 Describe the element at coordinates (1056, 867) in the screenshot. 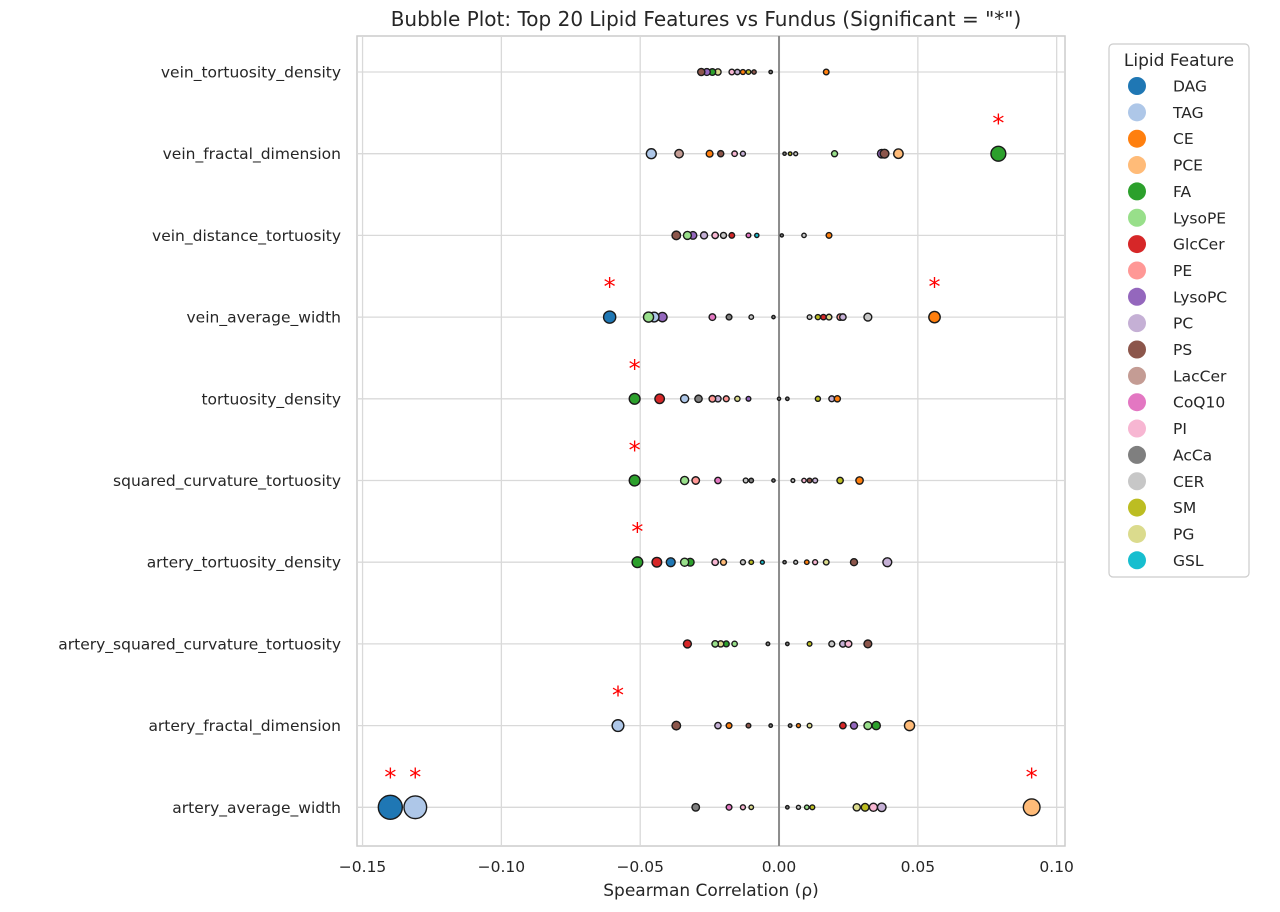

I see `x-tick-label: 0.10` at that location.